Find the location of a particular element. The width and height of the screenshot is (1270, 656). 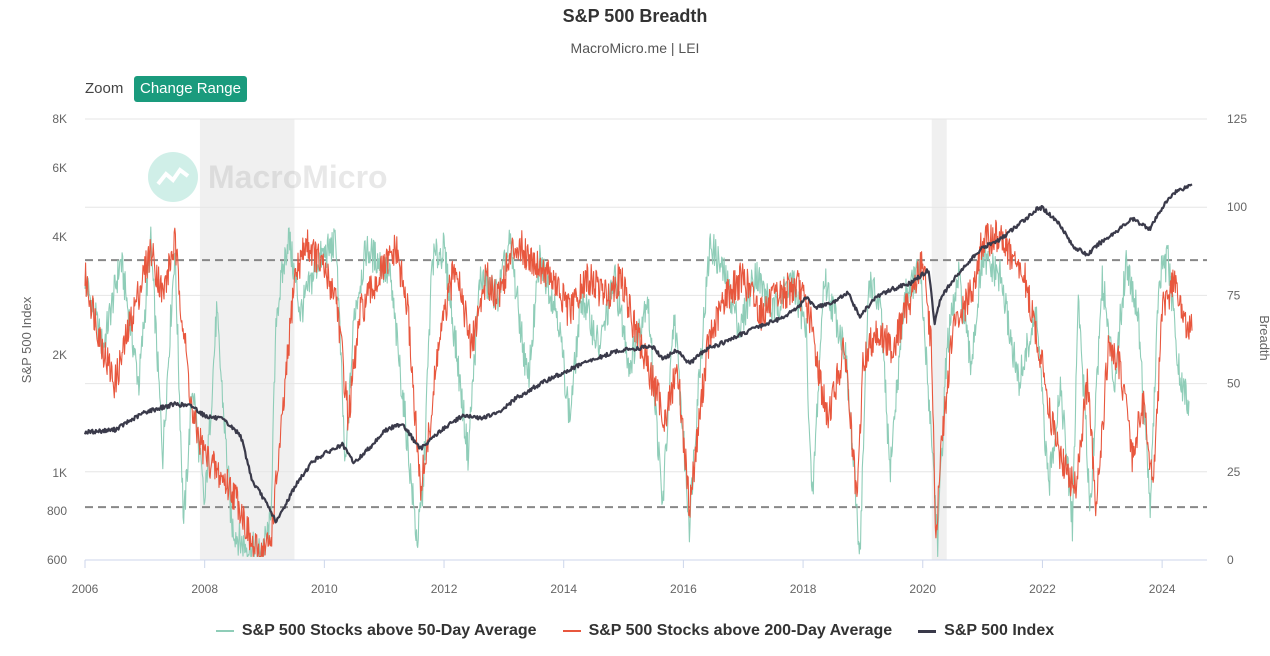

watermark: MacroMicro is located at coordinates (268, 177).